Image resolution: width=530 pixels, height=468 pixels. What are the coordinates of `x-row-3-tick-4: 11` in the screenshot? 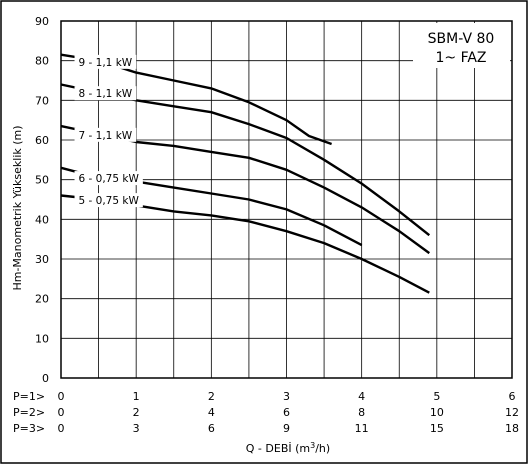 It's located at (362, 428).